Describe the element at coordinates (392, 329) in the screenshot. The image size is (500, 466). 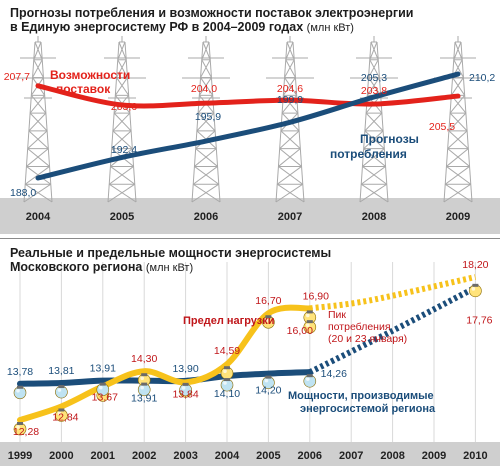
I see `capacity-forecast-line` at that location.